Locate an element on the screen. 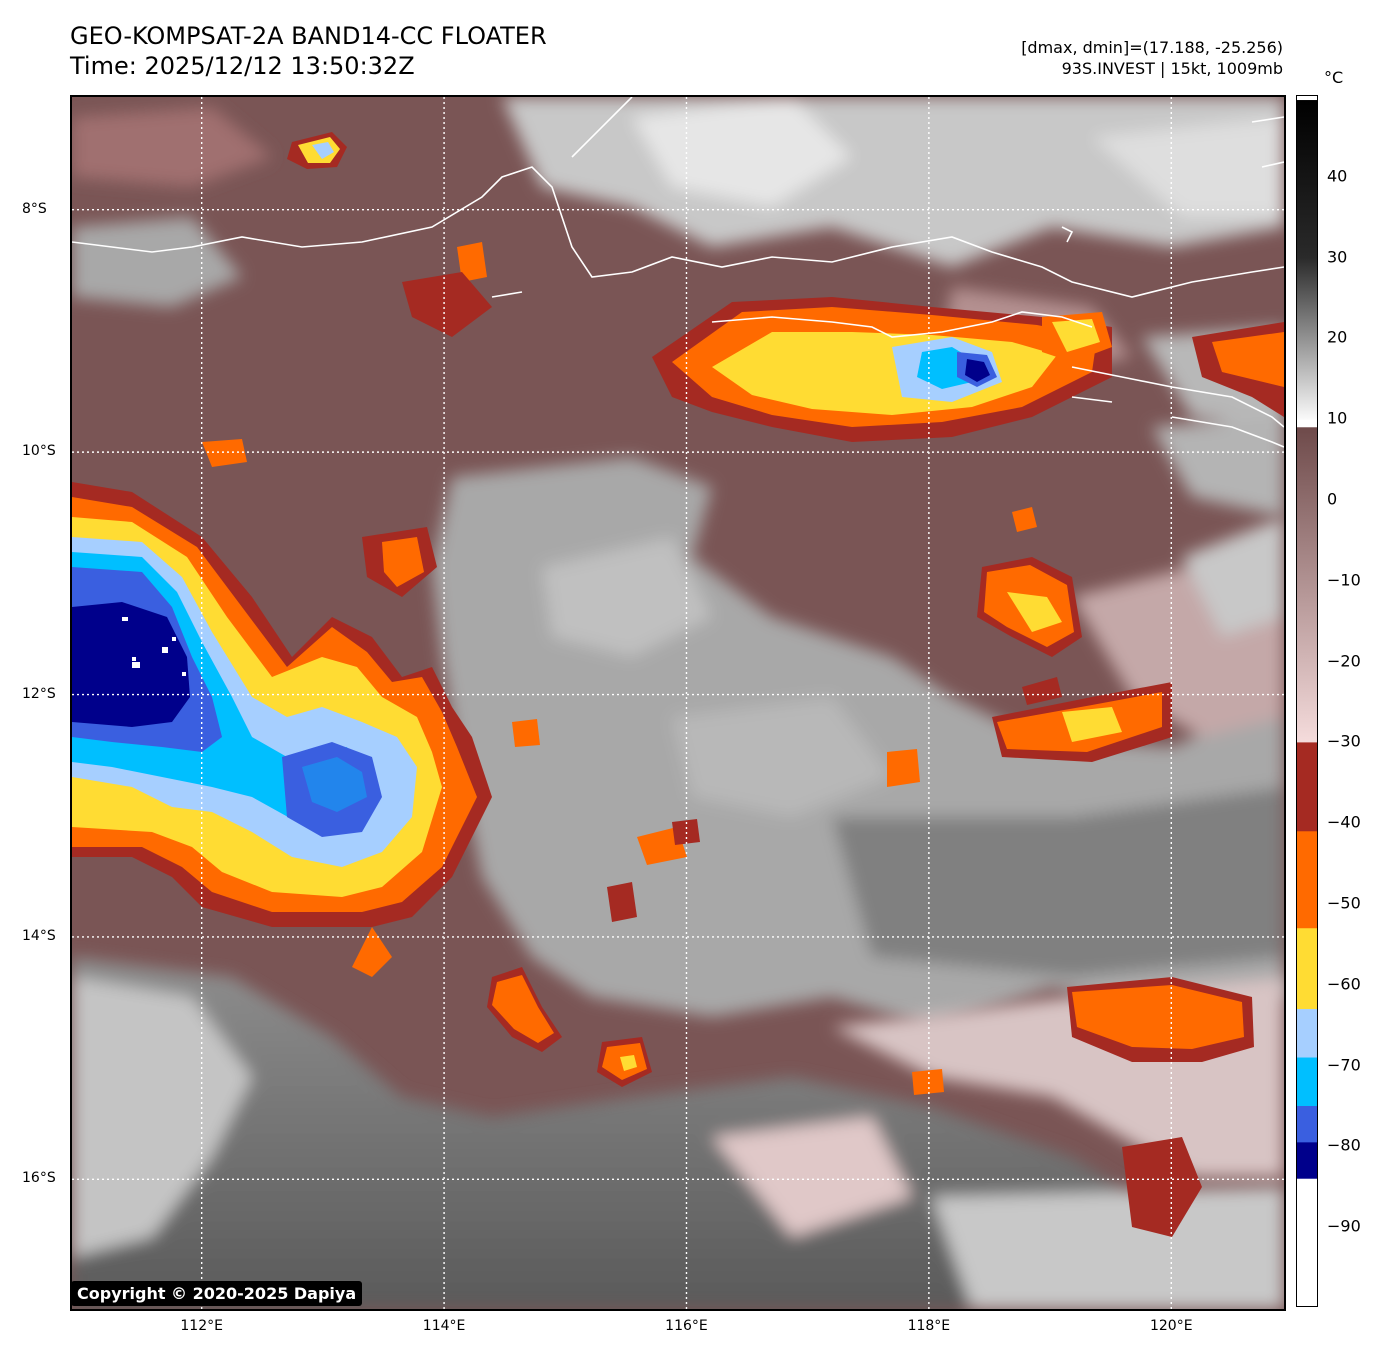 The height and width of the screenshot is (1359, 1388). lat-label-10s: 10°S is located at coordinates (39, 451).